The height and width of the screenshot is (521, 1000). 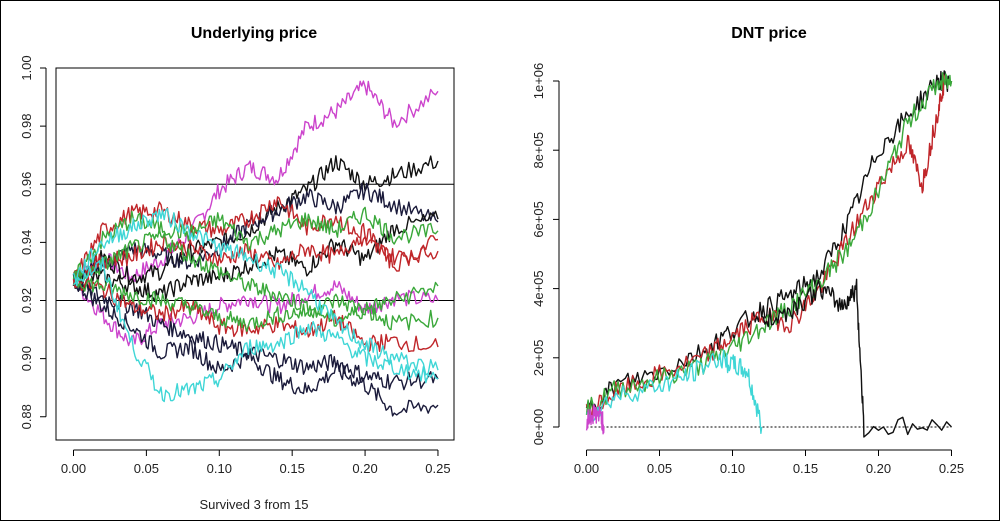 I want to click on y-tick-label: 0.88, so click(x=26, y=416).